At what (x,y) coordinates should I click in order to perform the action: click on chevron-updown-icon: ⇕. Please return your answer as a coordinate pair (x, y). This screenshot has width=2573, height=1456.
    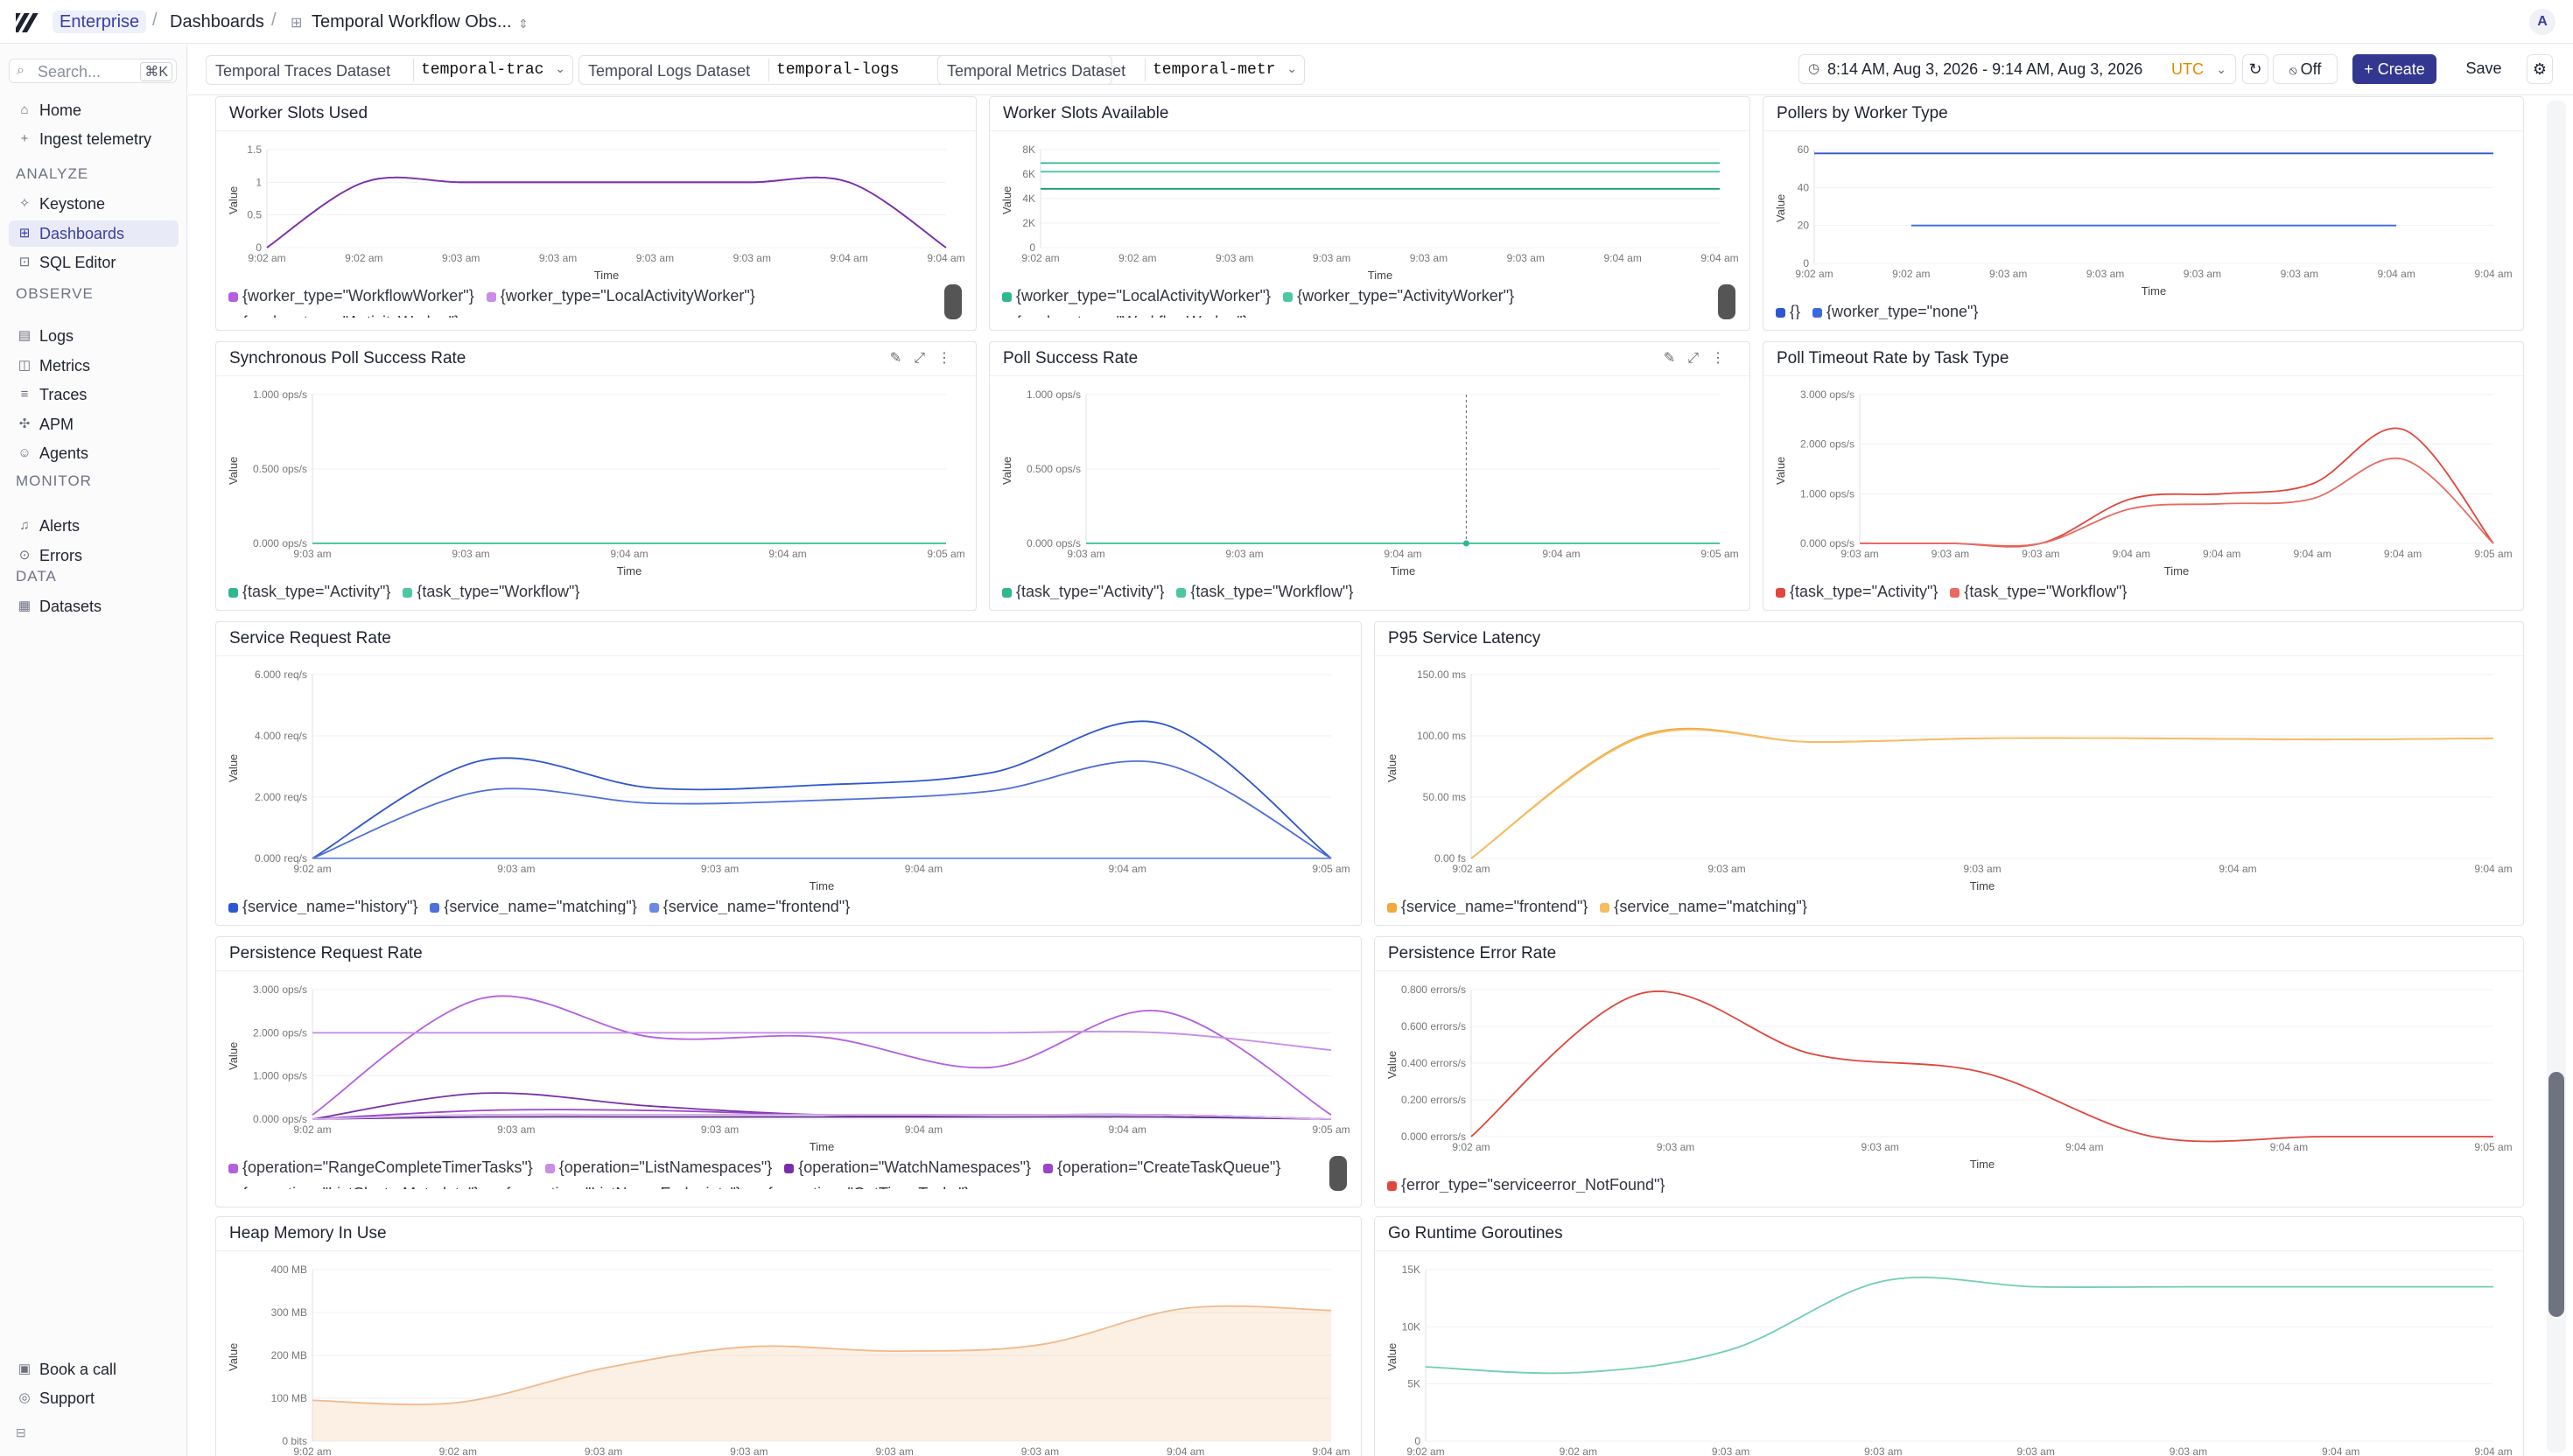
    Looking at the image, I should click on (523, 24).